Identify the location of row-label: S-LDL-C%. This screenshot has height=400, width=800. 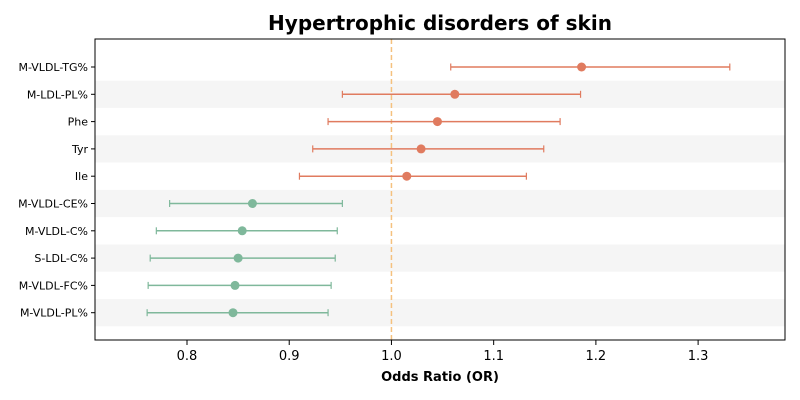
(61, 258).